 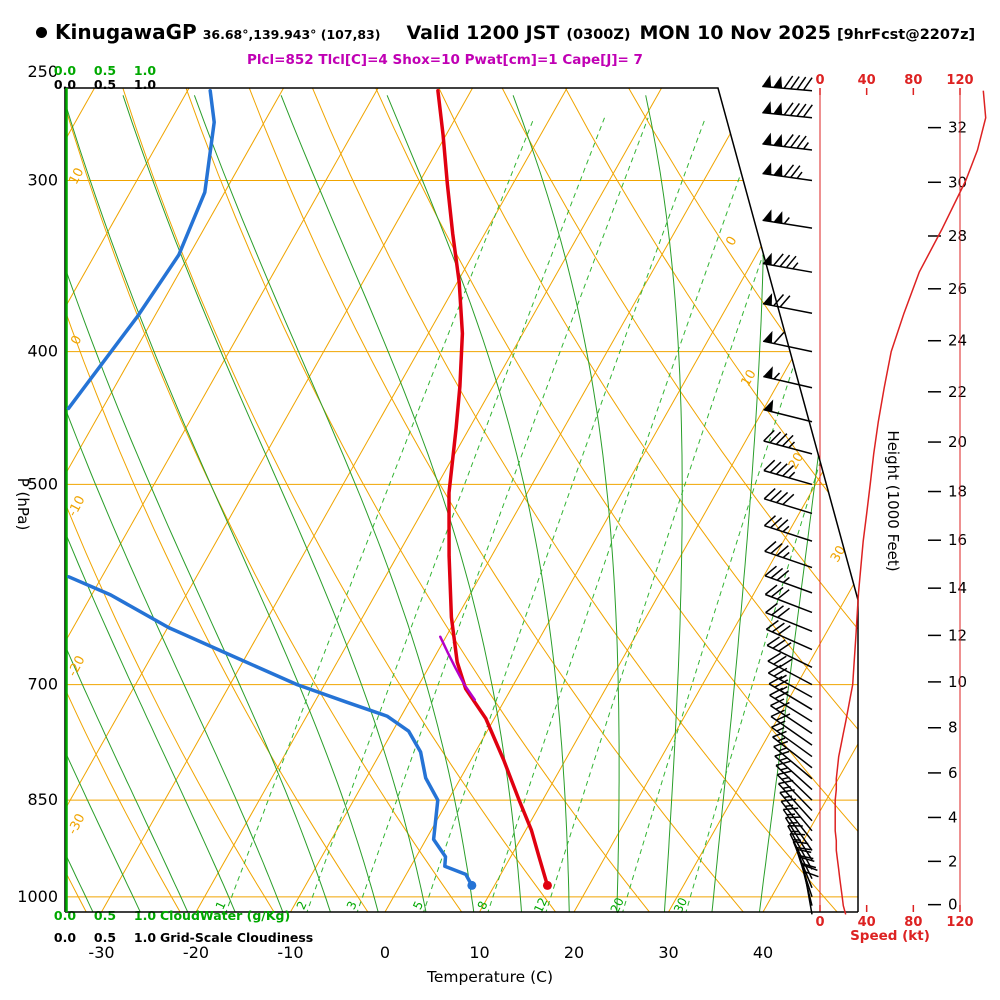 I want to click on dewpoint-curve, so click(x=270, y=731).